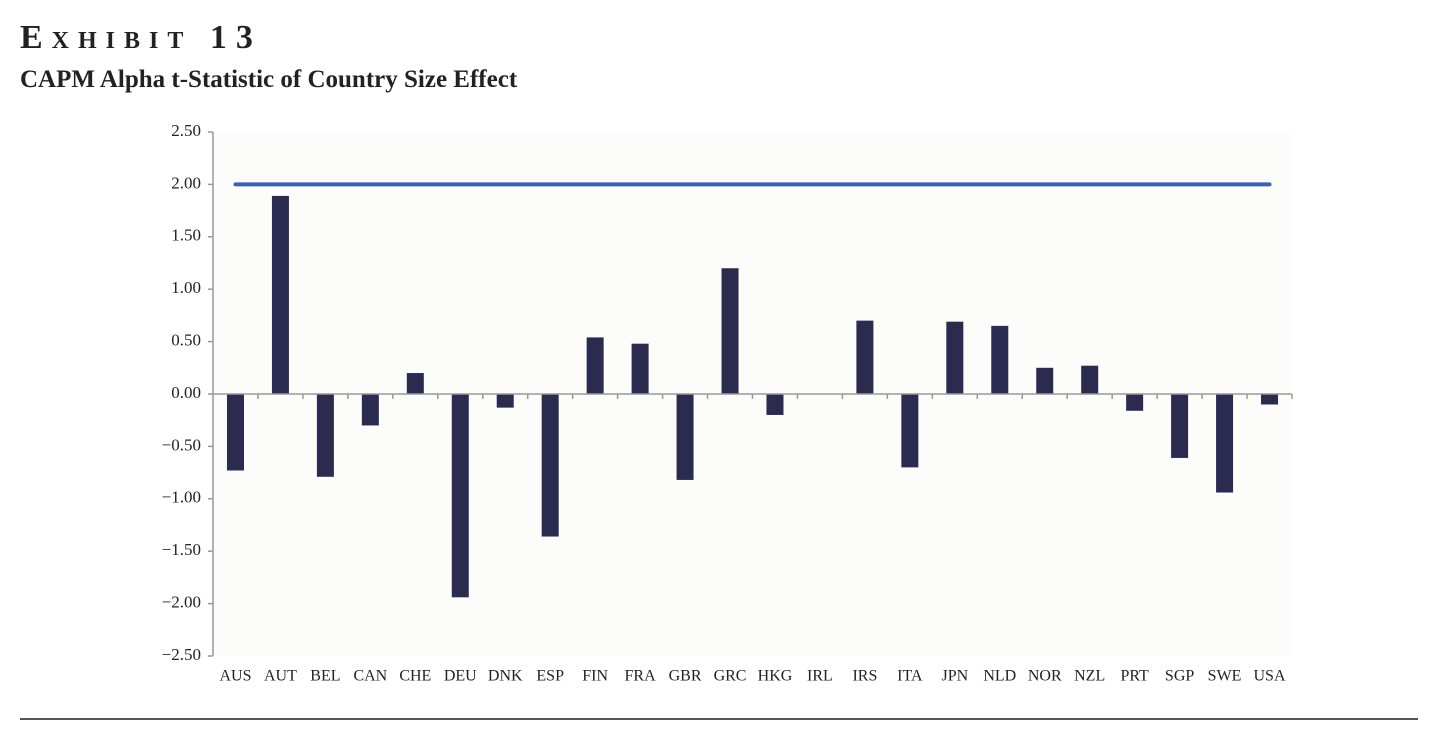 The width and height of the screenshot is (1452, 737). I want to click on x-tick-label: GRC, so click(730, 676).